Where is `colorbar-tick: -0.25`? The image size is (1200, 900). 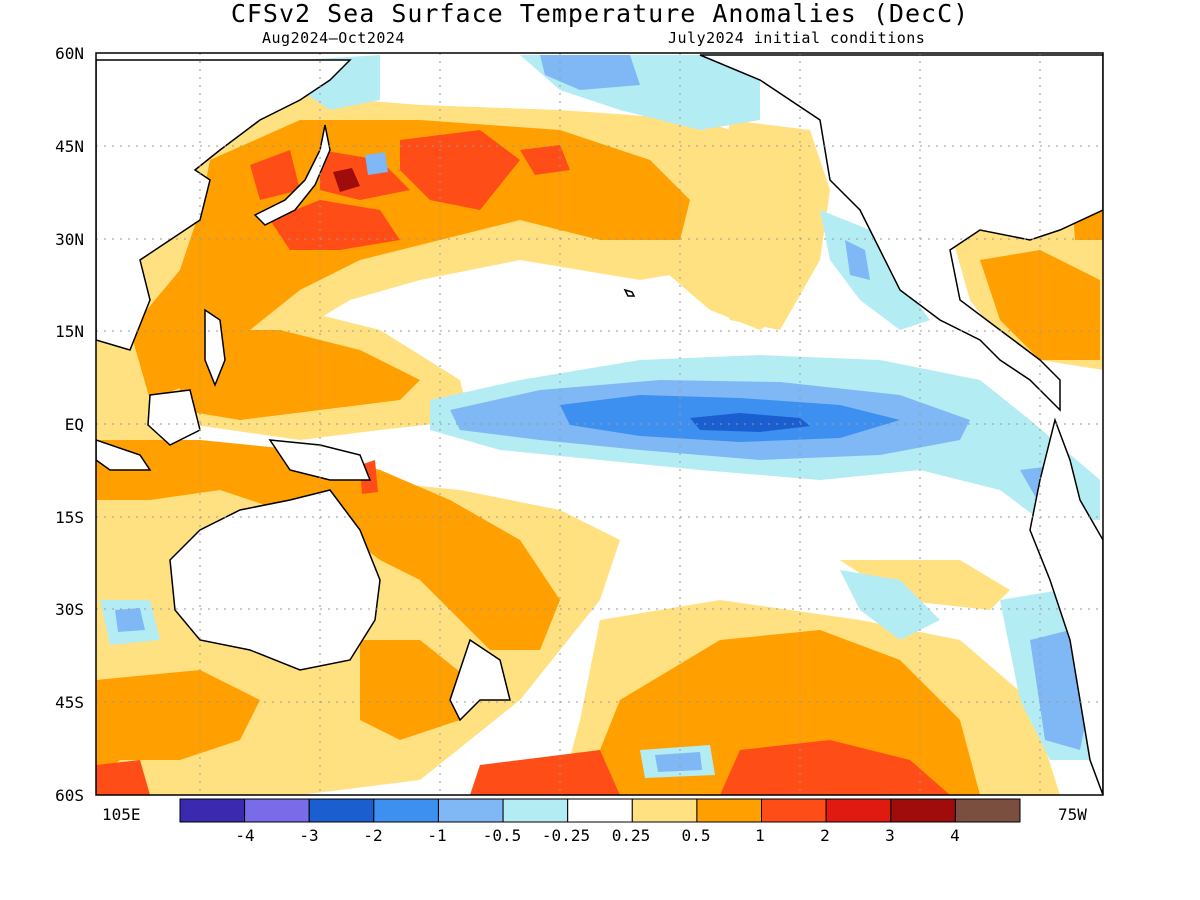 colorbar-tick: -0.25 is located at coordinates (566, 835).